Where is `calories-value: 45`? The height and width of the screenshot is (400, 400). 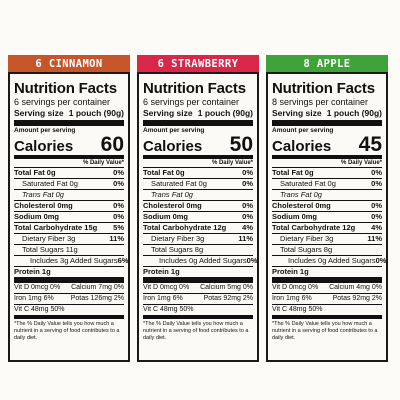
calories-value: 45 is located at coordinates (370, 144).